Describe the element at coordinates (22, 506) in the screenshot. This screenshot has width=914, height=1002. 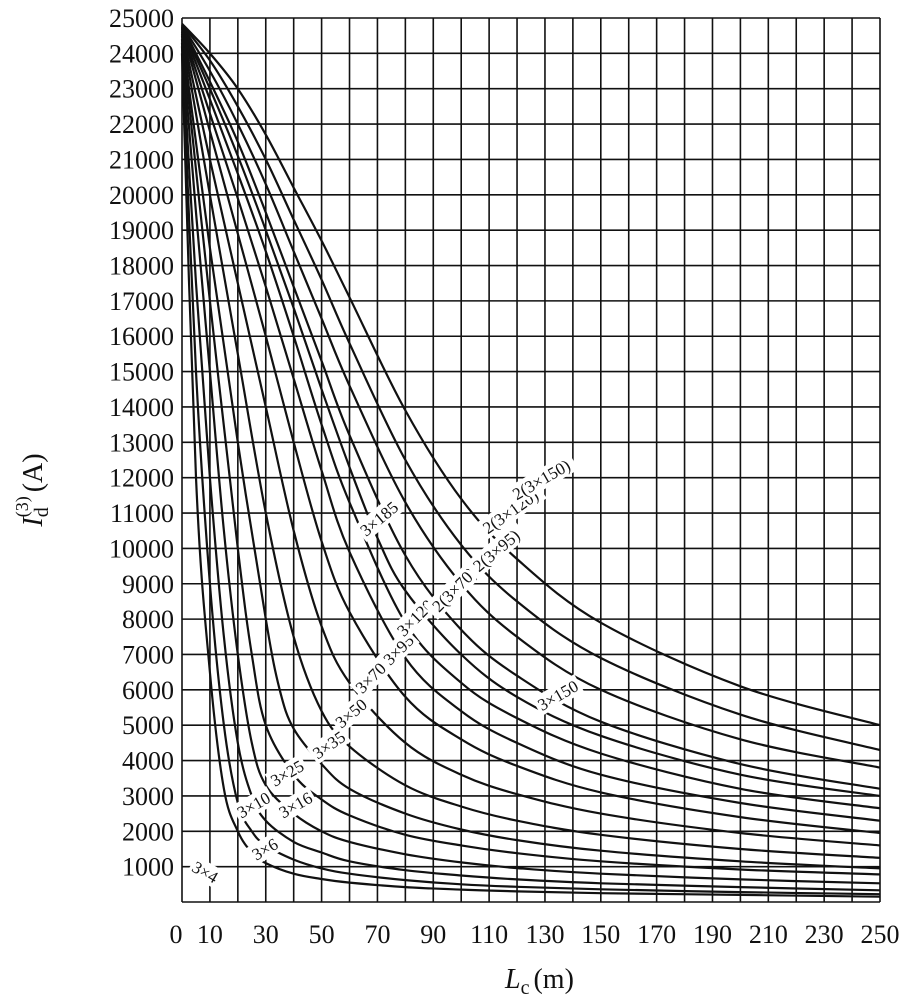
I see `y-axis-label-sup: (3)` at that location.